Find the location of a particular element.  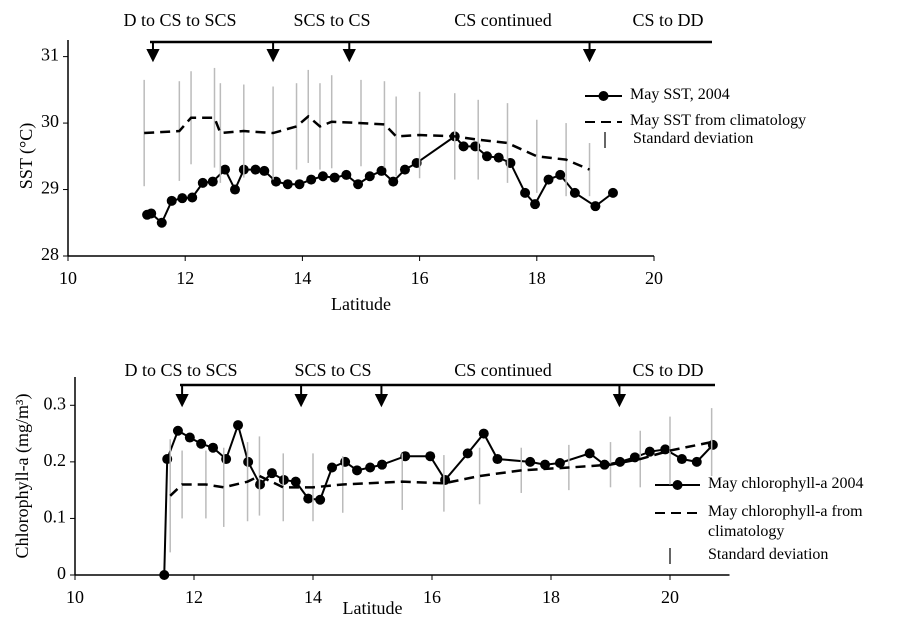

x-tick-label: 12 is located at coordinates (185, 278).